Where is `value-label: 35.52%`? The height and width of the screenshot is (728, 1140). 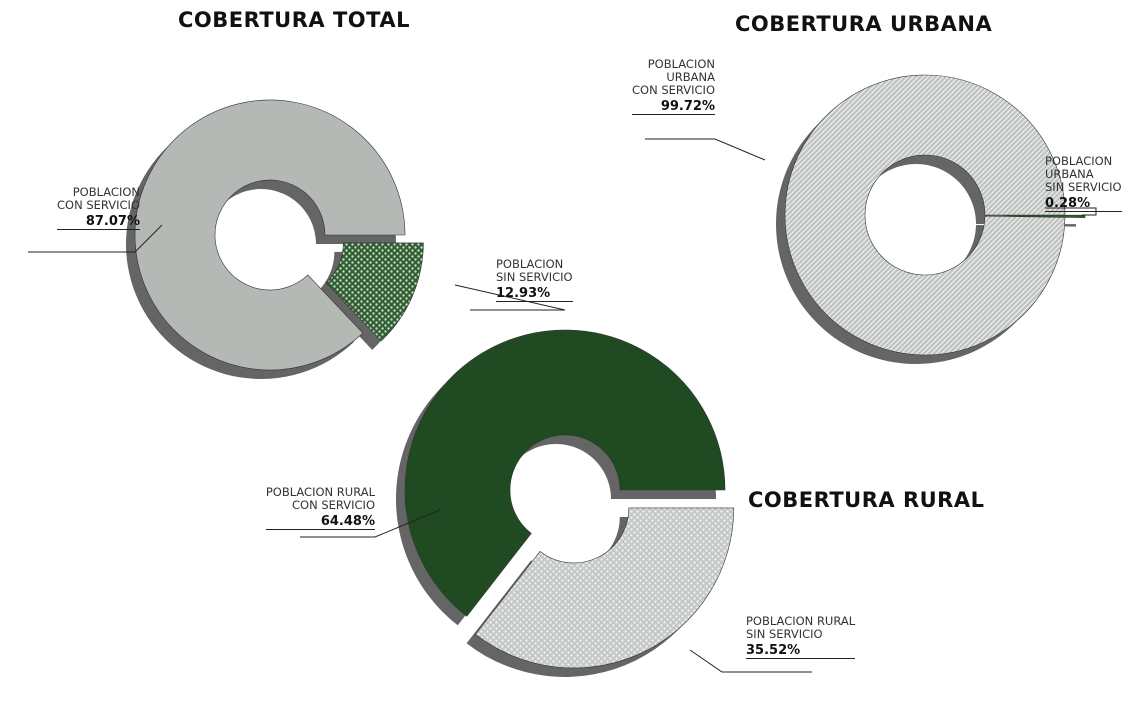 value-label: 35.52% is located at coordinates (801, 651).